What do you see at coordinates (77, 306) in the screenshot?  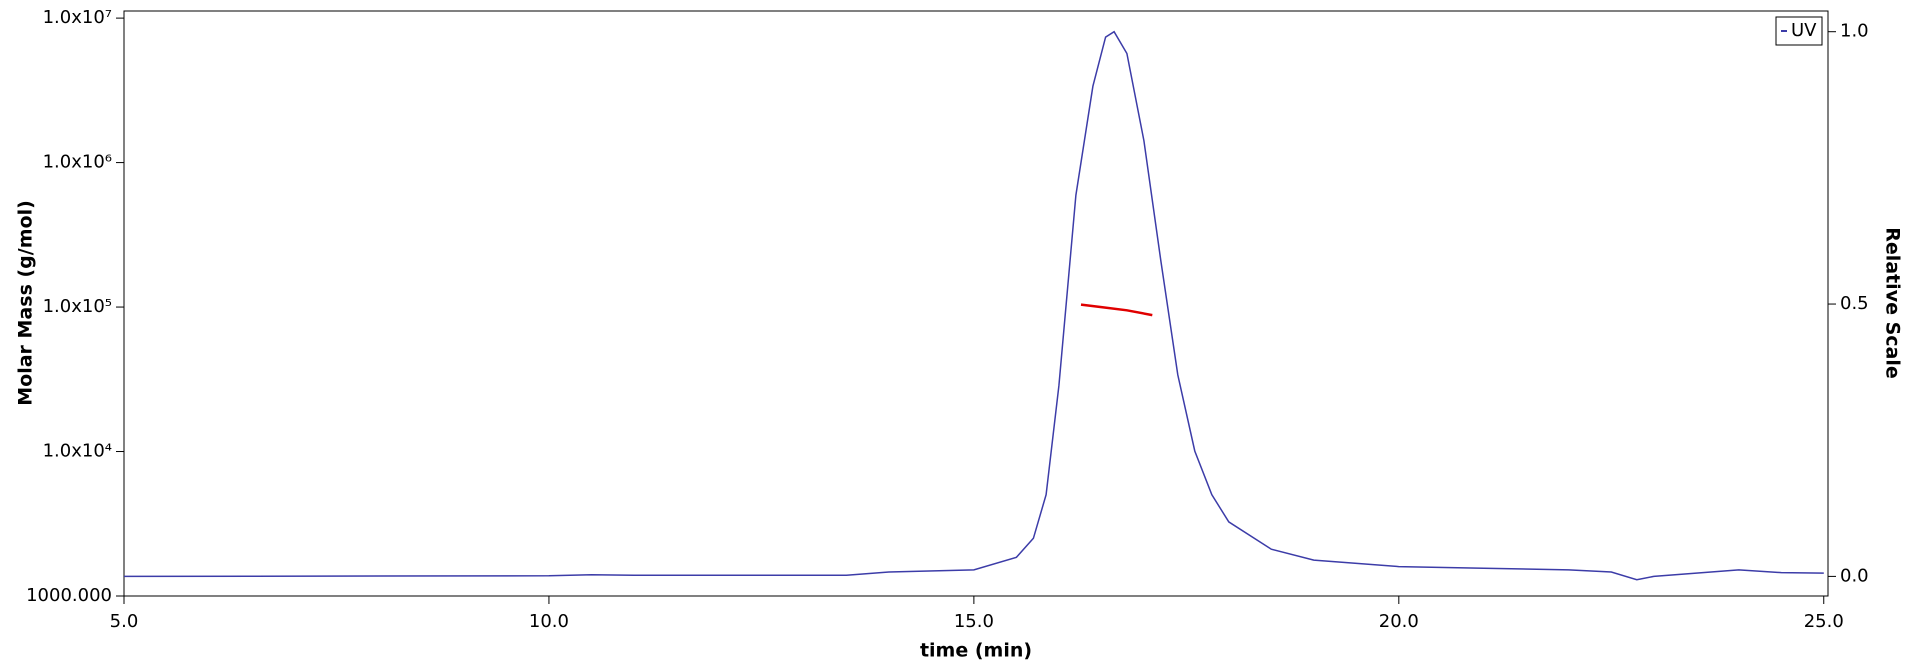 I see `y-tick-label: 1.0x10⁵` at bounding box center [77, 306].